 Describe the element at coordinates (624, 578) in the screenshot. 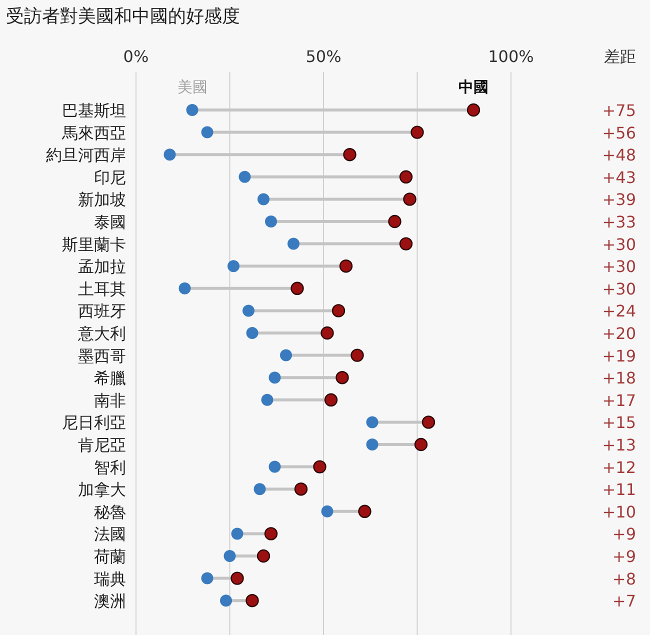

I see `text: +8` at that location.